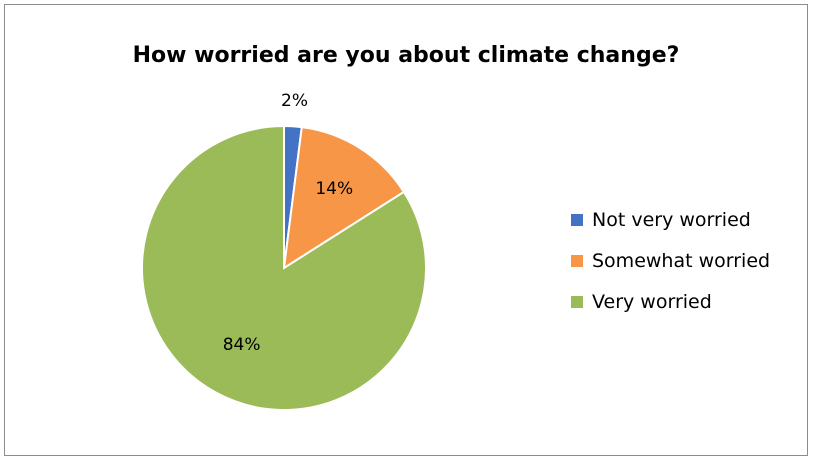 The image size is (814, 460). What do you see at coordinates (242, 345) in the screenshot?
I see `data-label-very-worried: 84%` at bounding box center [242, 345].